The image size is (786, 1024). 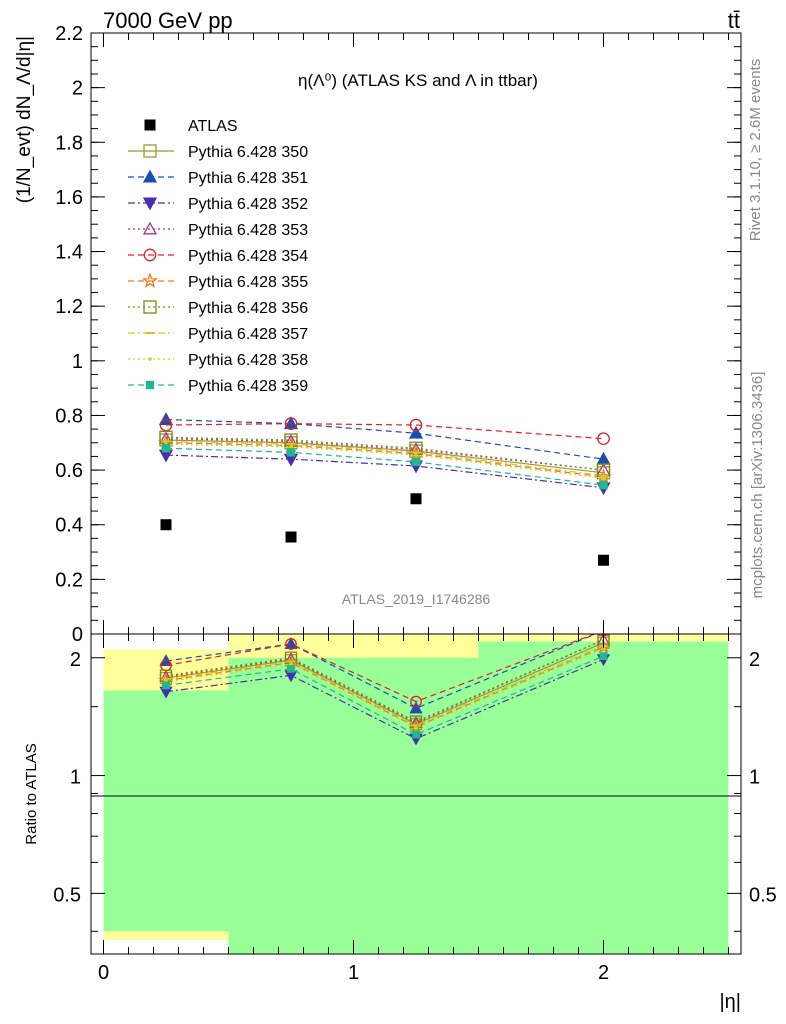 What do you see at coordinates (69, 34) in the screenshot?
I see `y-tick-label: 2.2` at bounding box center [69, 34].